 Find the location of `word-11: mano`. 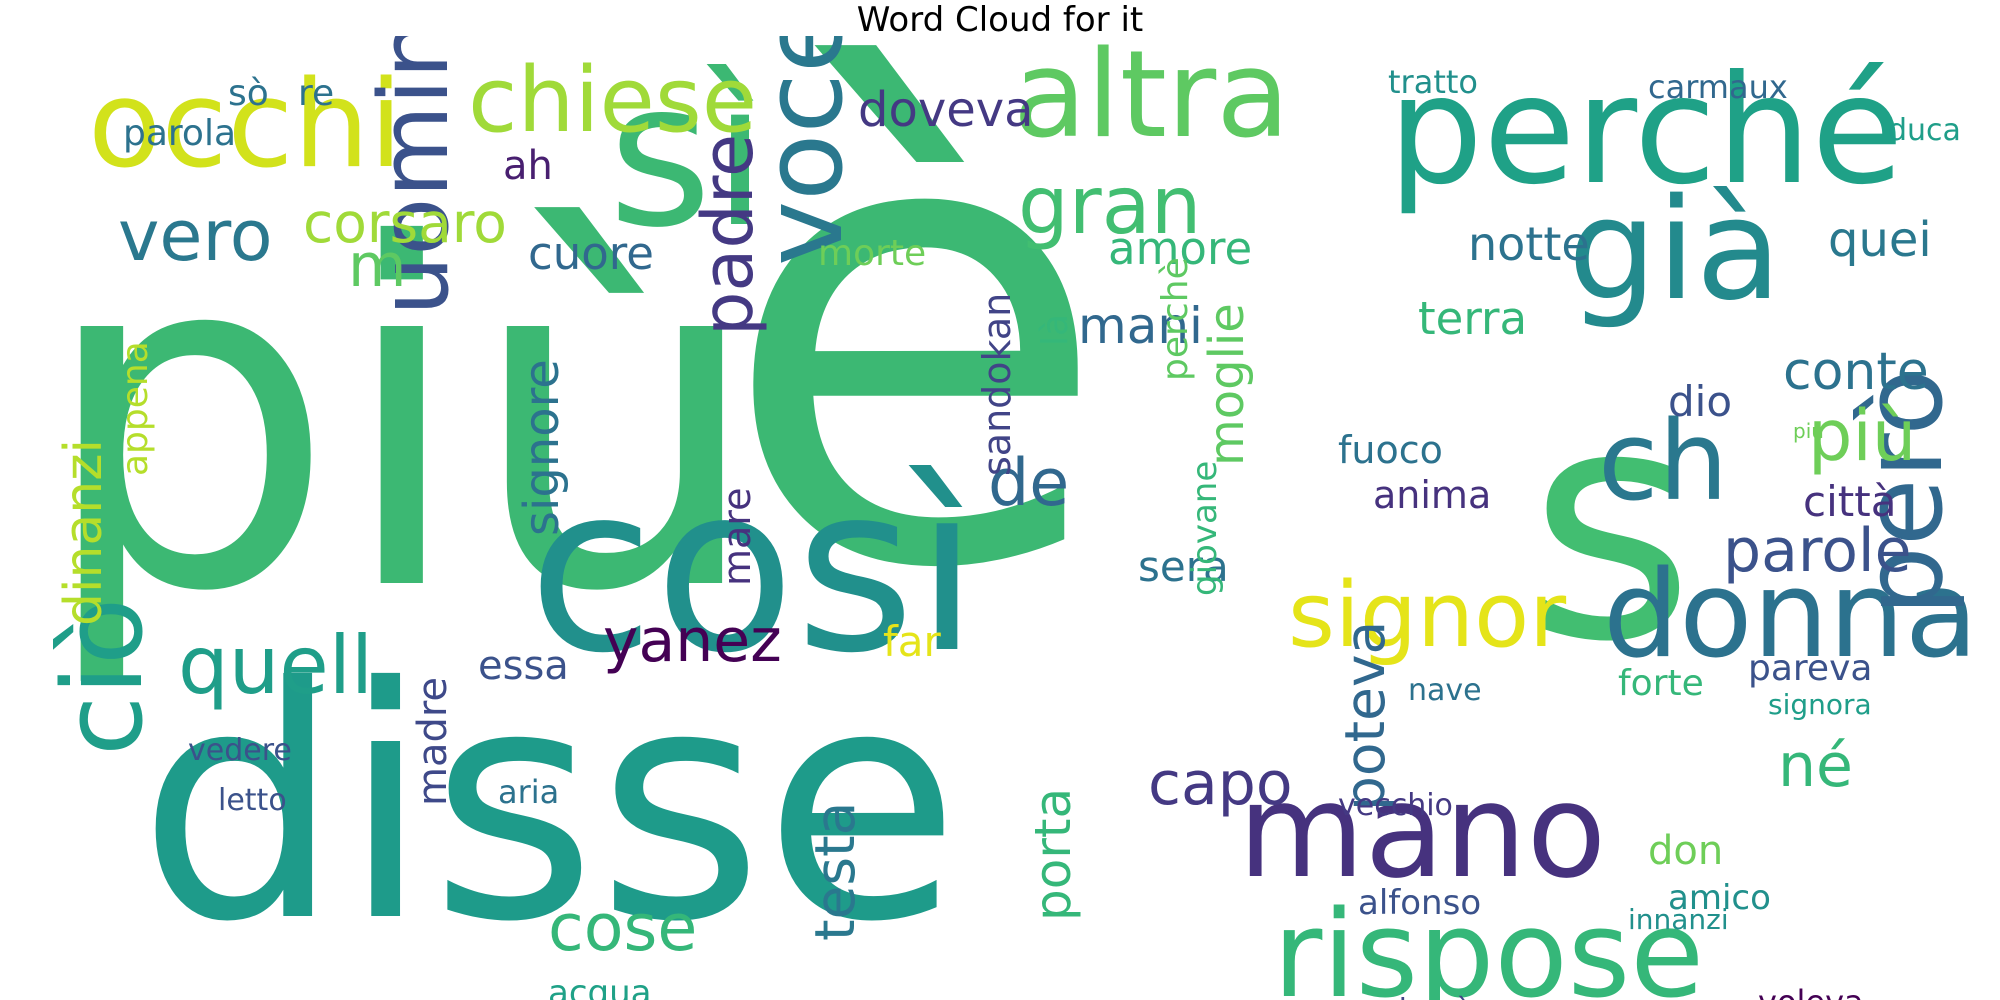

word-11: mano is located at coordinates (1422, 831).